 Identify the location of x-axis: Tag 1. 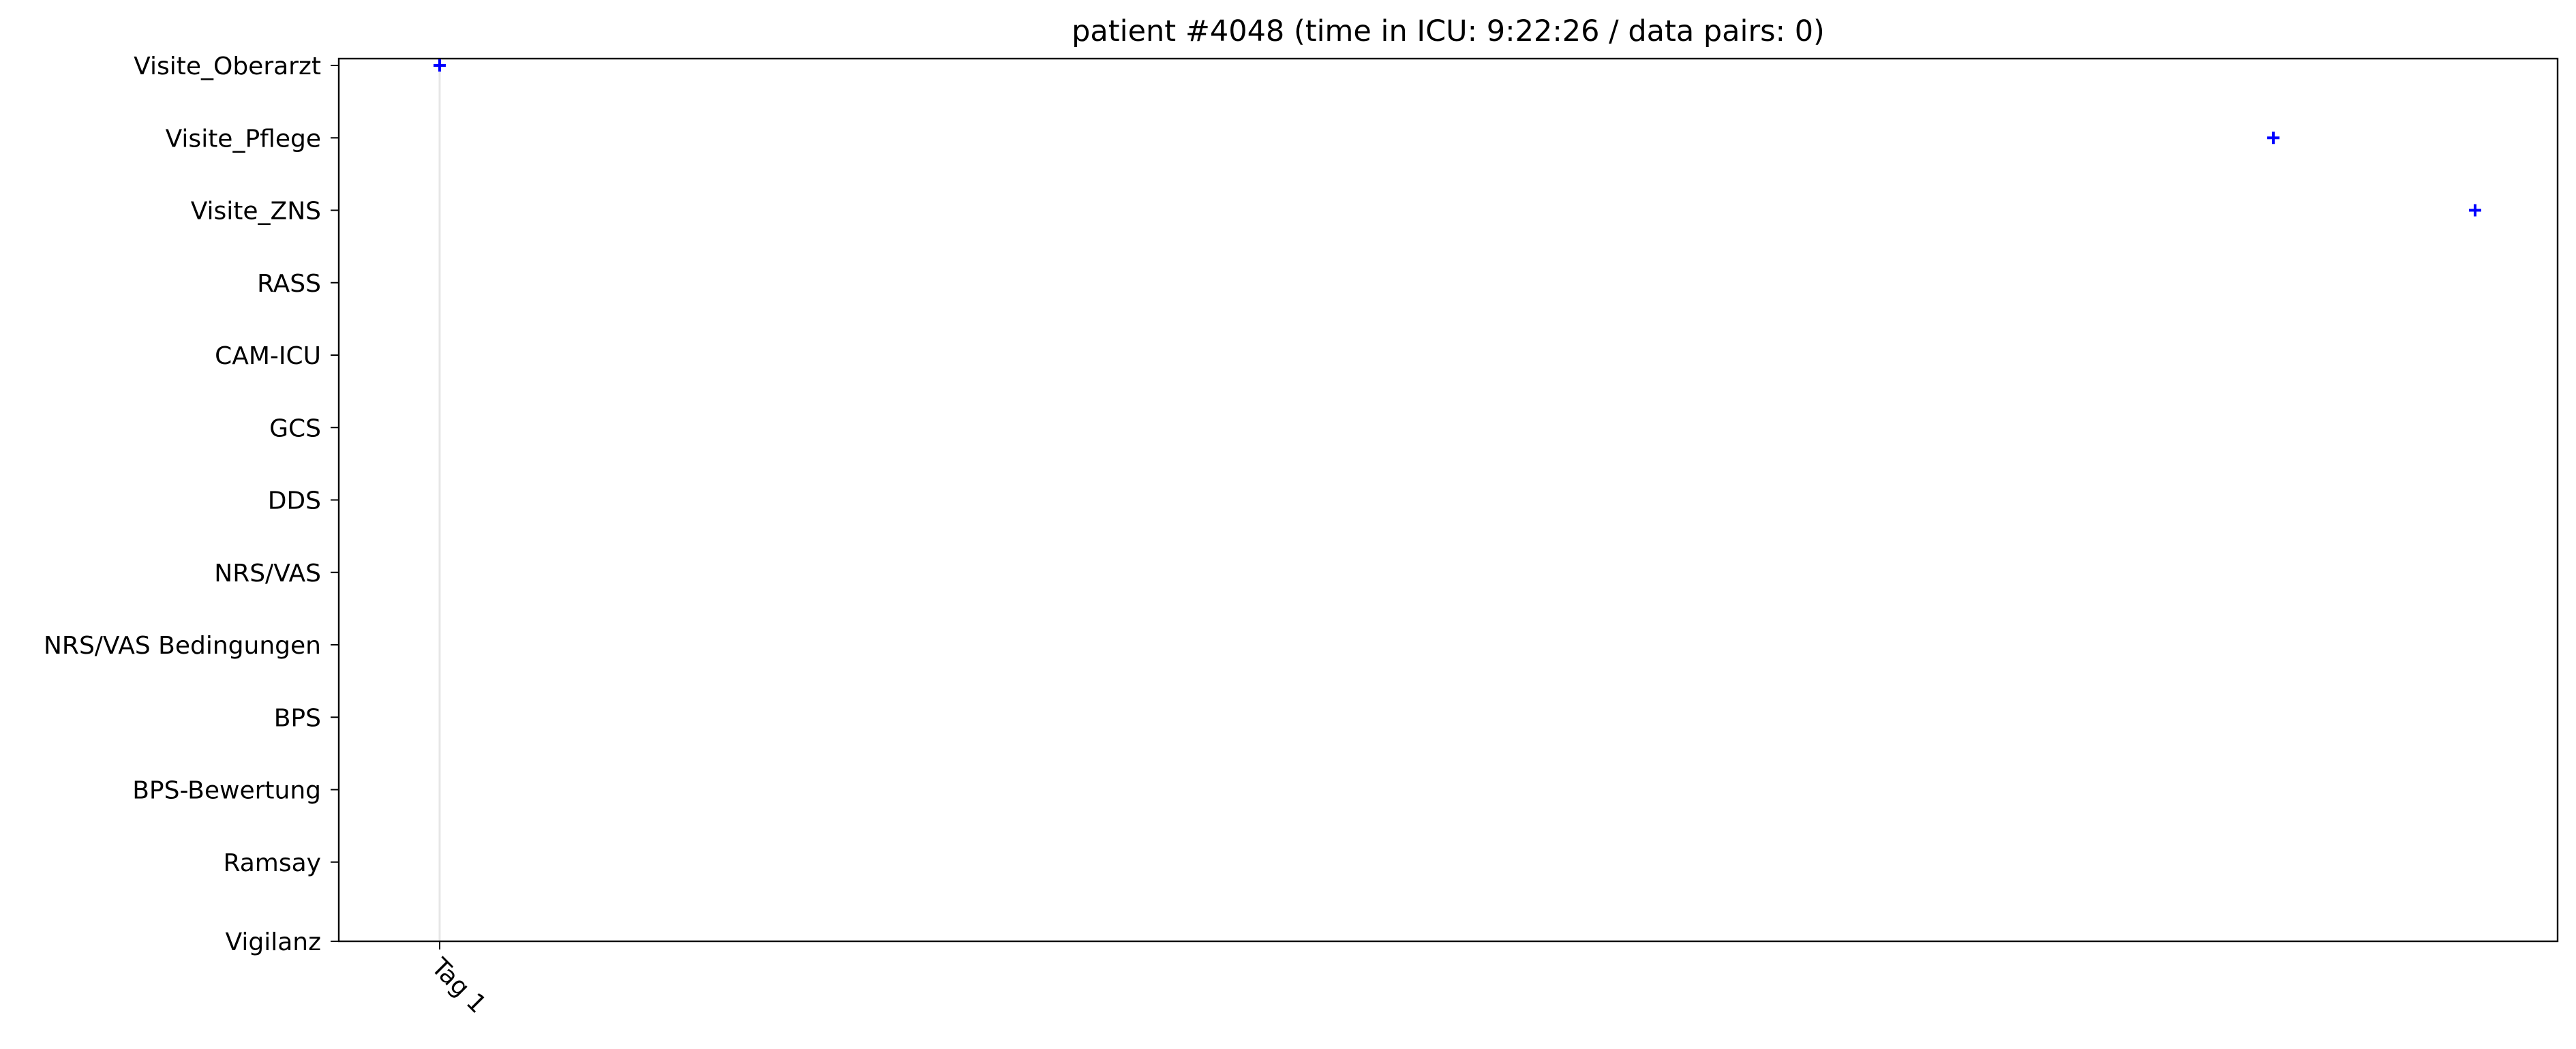
(458, 980).